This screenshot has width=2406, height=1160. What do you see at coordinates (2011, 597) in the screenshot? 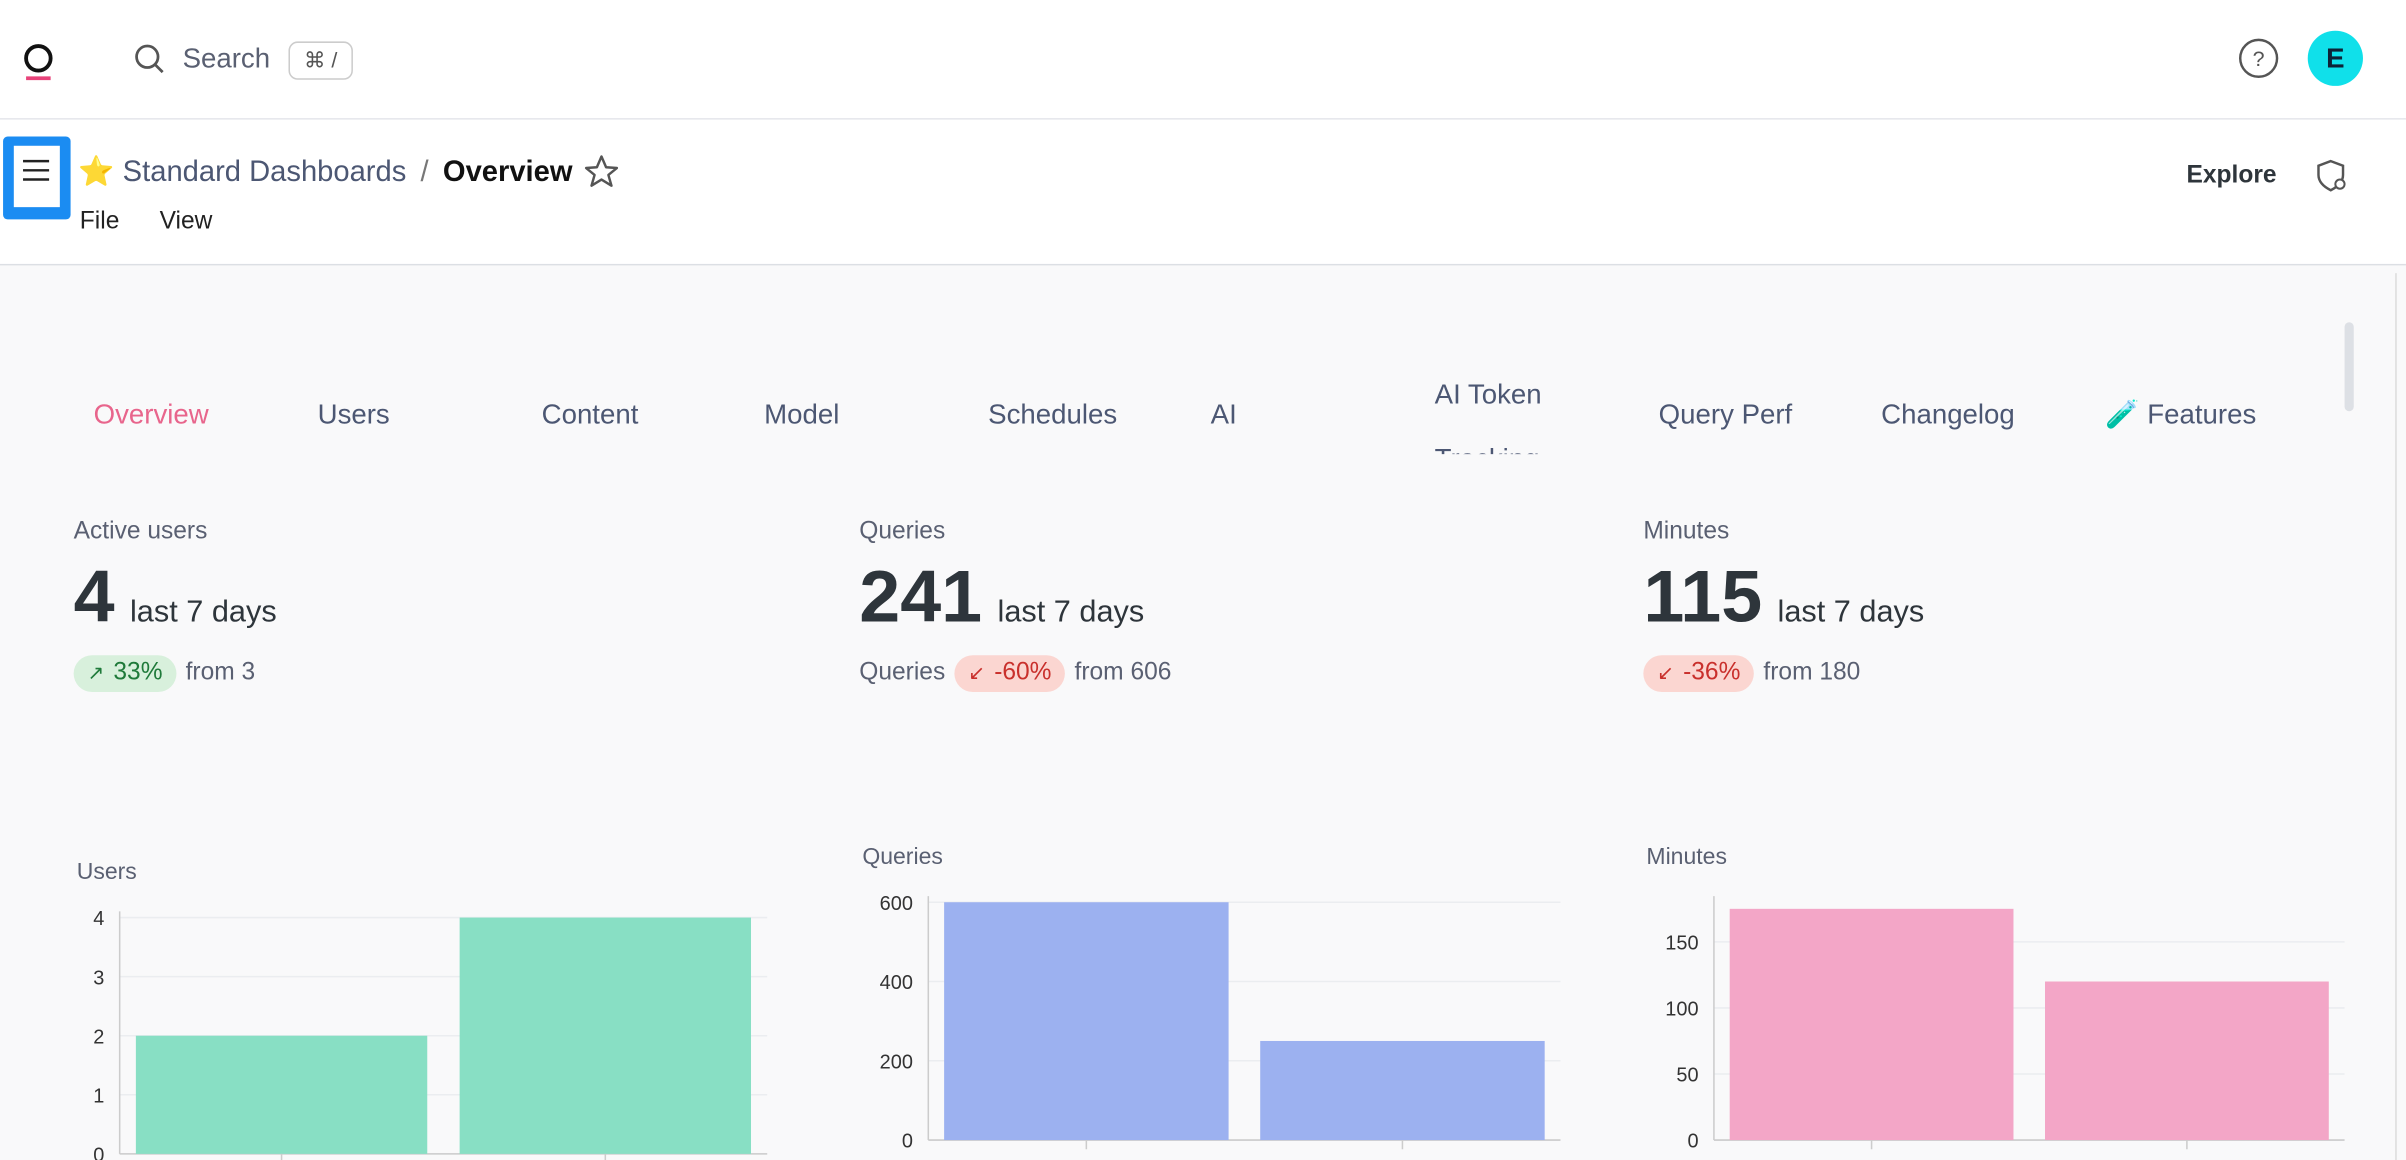
I see `stat-row: 115 last 7 days` at bounding box center [2011, 597].